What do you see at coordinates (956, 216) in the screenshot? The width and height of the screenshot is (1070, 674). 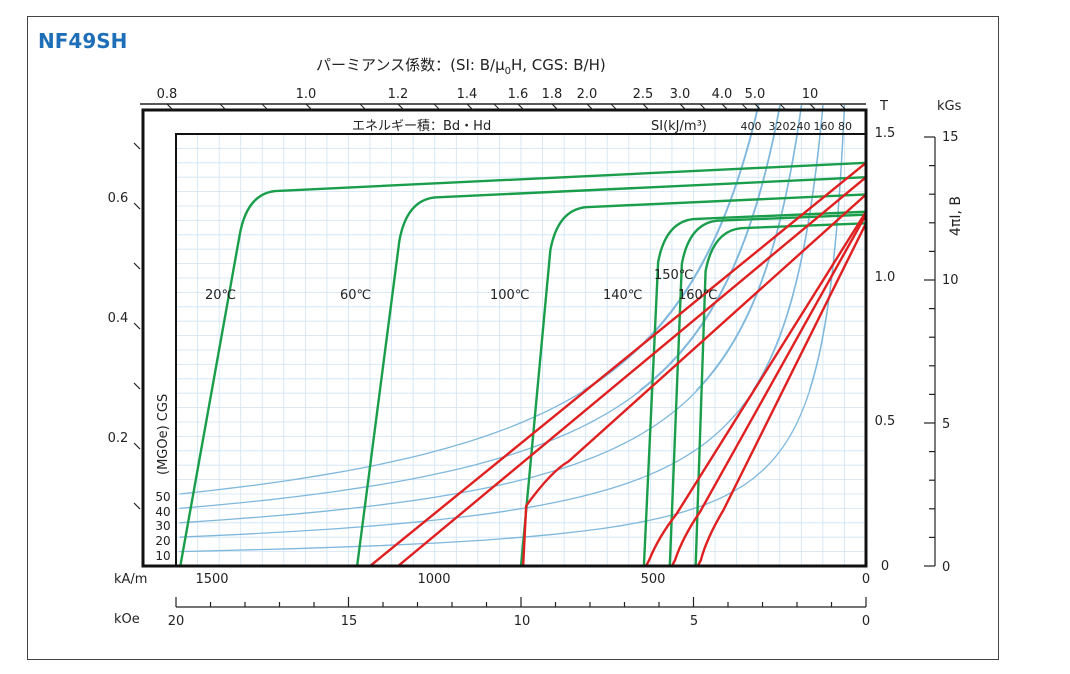 I see `y-axis-right-label: 4πI, B` at bounding box center [956, 216].